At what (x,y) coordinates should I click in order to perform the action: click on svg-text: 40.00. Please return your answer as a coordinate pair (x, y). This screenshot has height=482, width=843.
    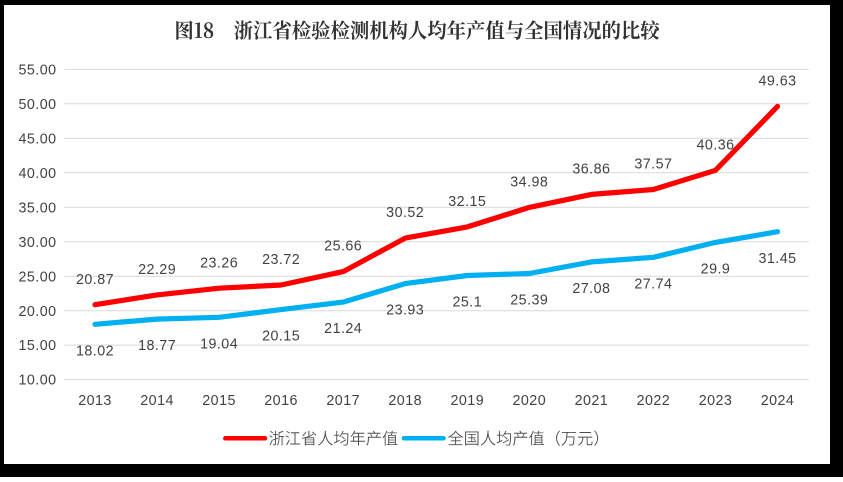
    Looking at the image, I should click on (37, 174).